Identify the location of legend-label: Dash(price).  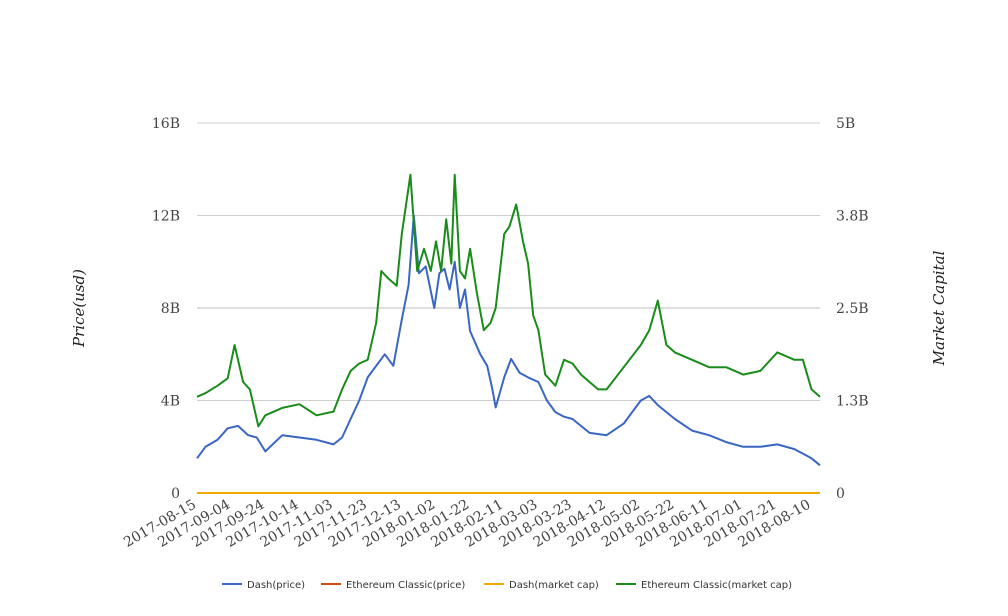
(276, 585).